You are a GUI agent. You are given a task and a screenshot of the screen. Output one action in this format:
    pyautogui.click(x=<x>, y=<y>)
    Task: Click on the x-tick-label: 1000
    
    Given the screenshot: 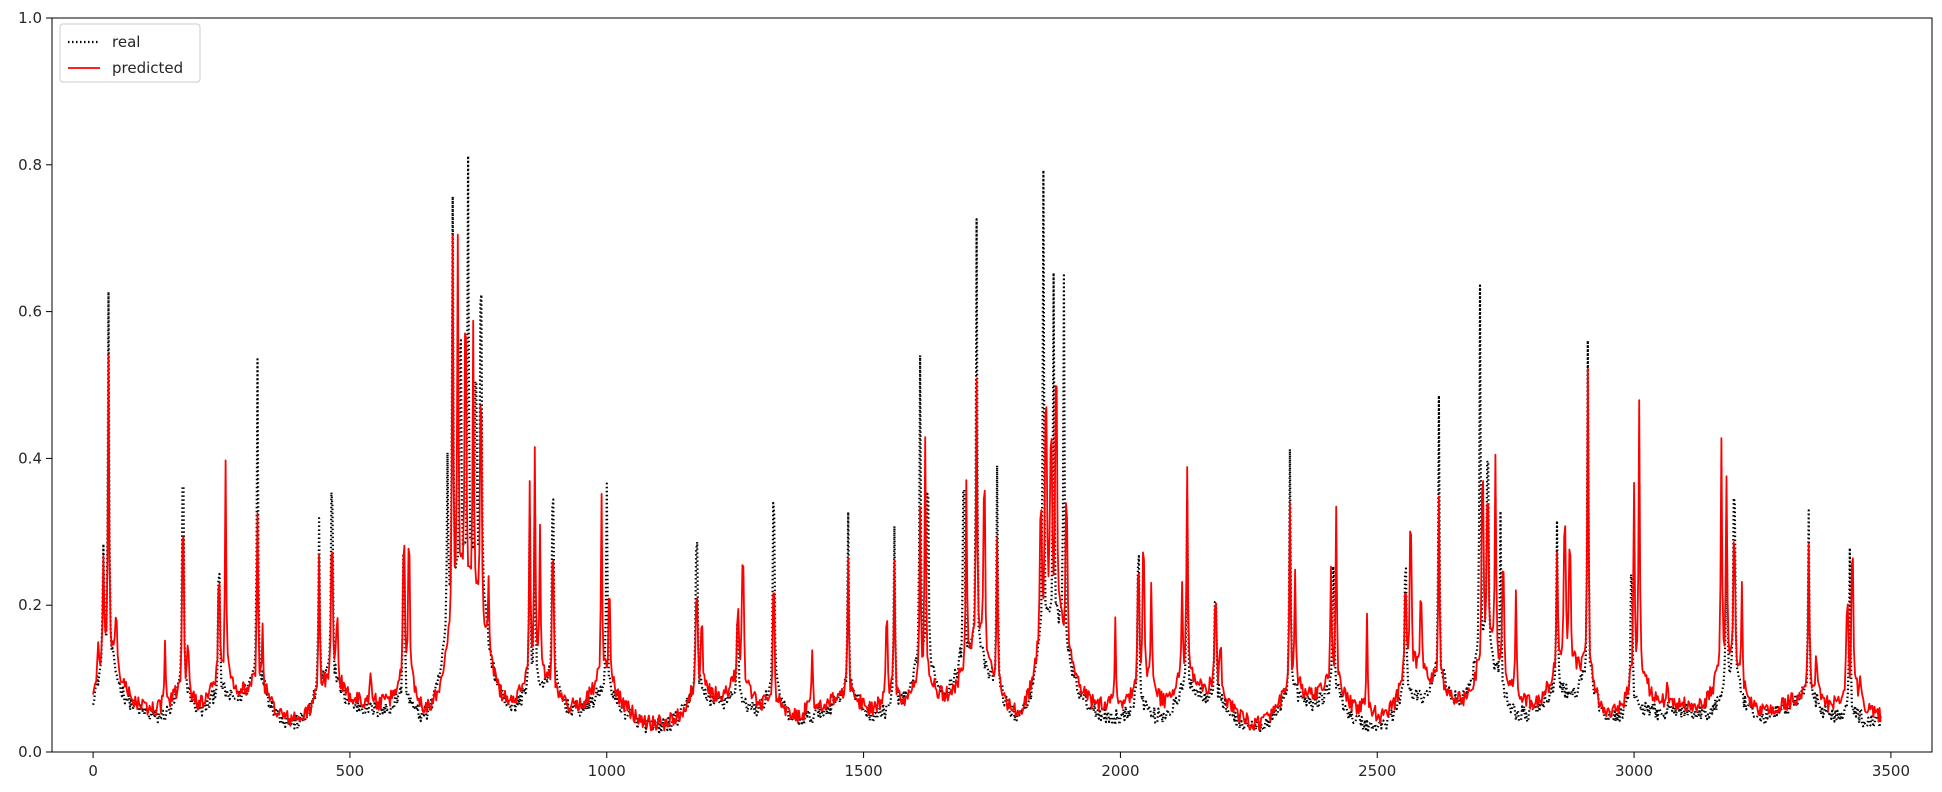 What is the action you would take?
    pyautogui.click(x=607, y=771)
    